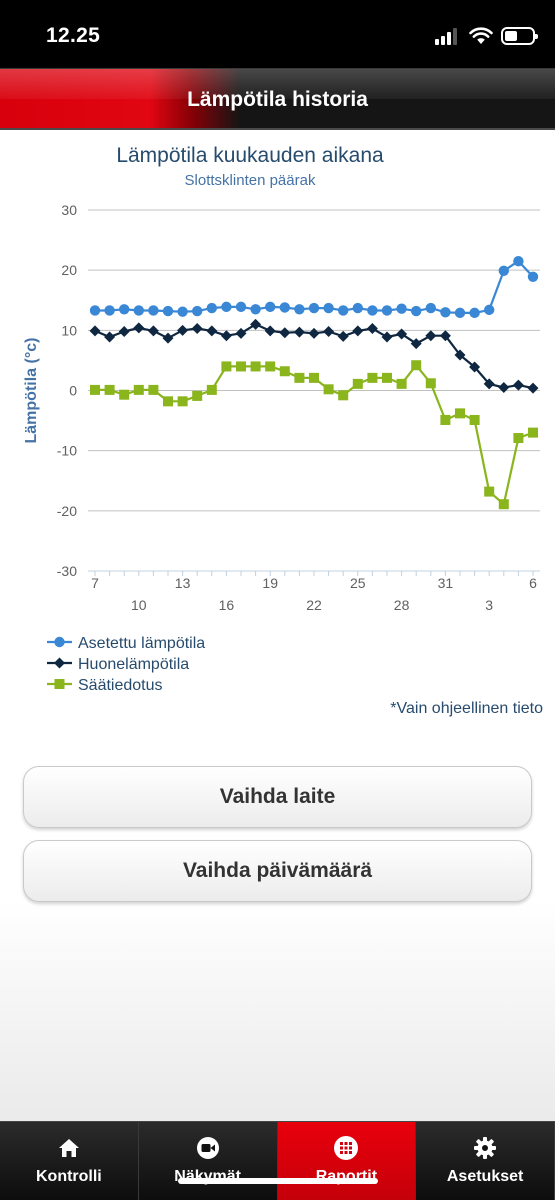 The height and width of the screenshot is (1200, 555). I want to click on x-tick-label: 22, so click(314, 605).